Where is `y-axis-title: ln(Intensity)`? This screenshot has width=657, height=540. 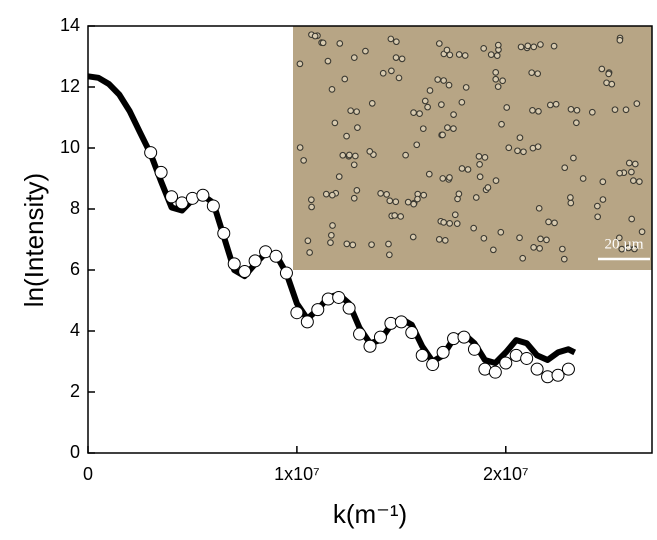
y-axis-title: ln(Intensity) is located at coordinates (34, 240).